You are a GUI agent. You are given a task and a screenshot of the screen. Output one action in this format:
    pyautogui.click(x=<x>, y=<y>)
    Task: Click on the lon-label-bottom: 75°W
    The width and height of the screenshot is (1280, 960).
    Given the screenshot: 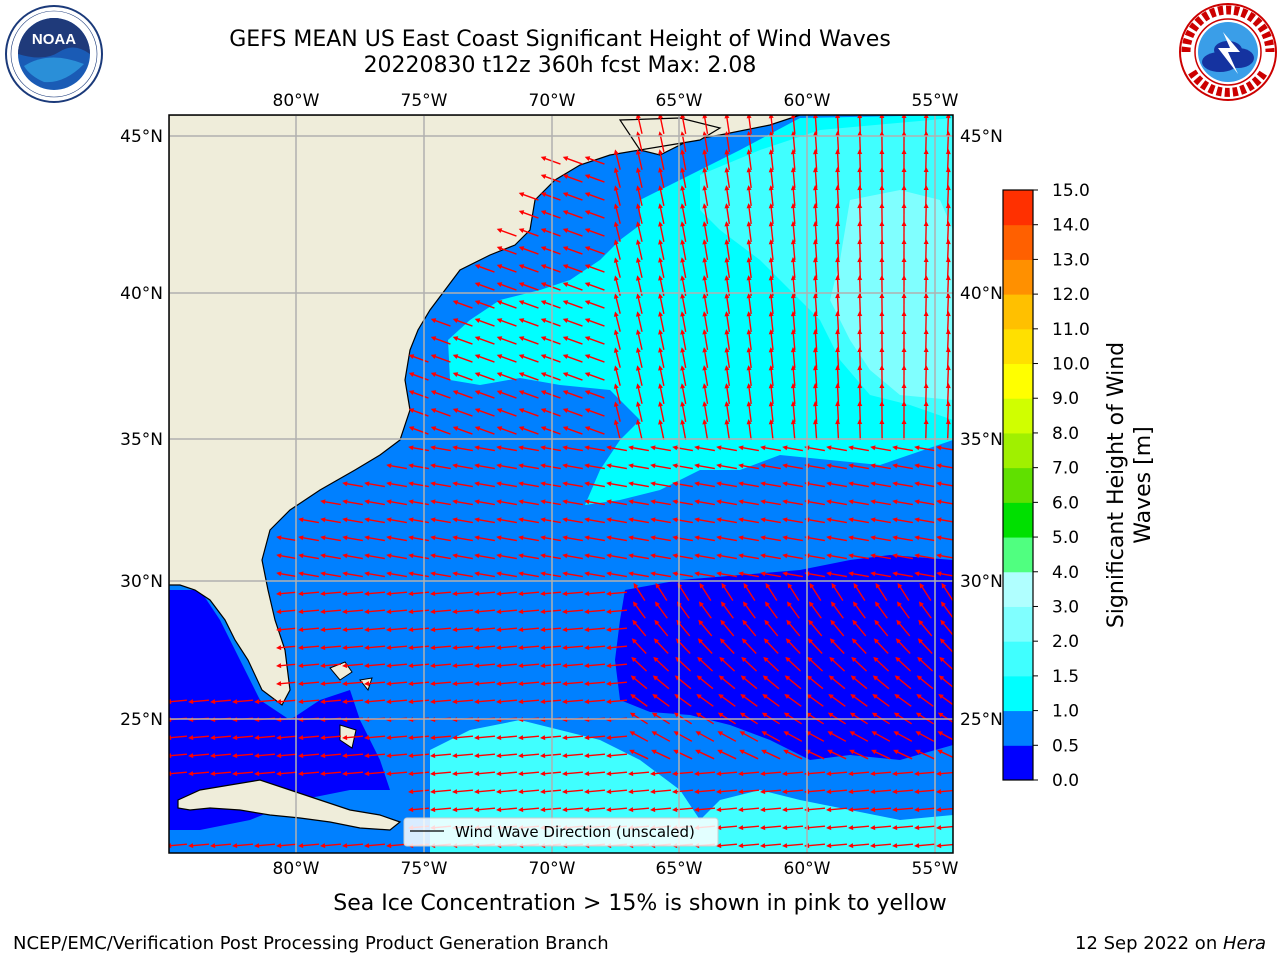 What is the action you would take?
    pyautogui.click(x=424, y=869)
    